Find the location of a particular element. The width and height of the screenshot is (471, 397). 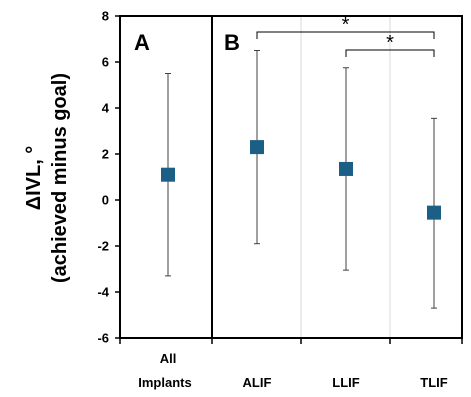

y-tick-label: 0 is located at coordinates (105, 200).